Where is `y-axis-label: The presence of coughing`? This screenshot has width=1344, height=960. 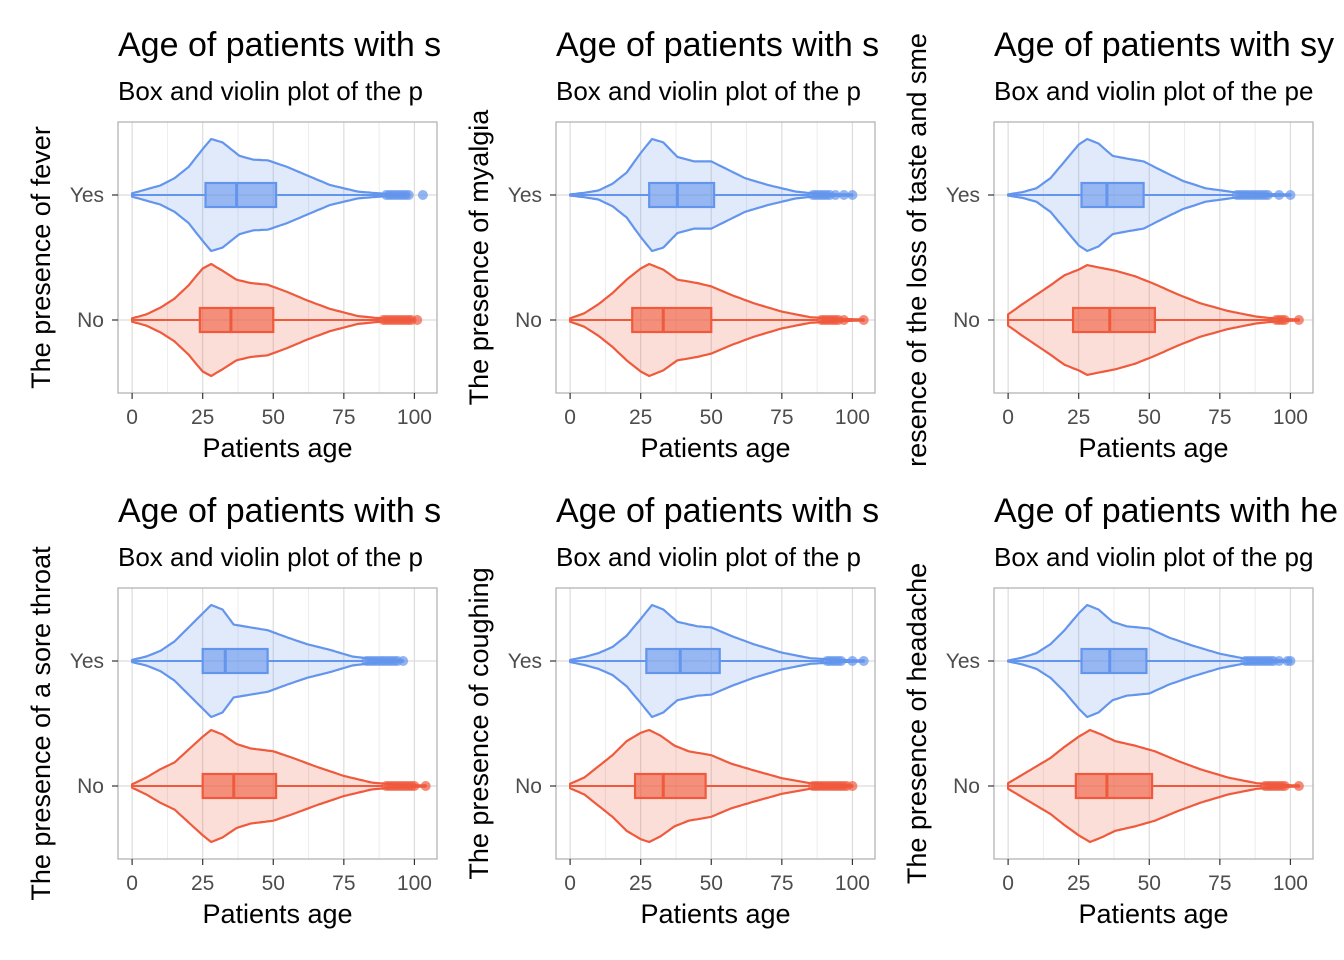
y-axis-label: The presence of coughing is located at coordinates (479, 723).